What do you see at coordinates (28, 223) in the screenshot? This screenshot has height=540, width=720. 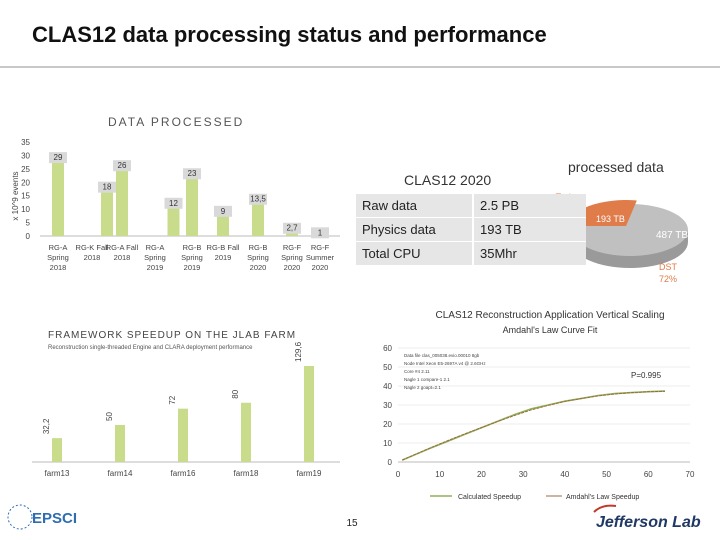 I see `y-tick-label: 5` at bounding box center [28, 223].